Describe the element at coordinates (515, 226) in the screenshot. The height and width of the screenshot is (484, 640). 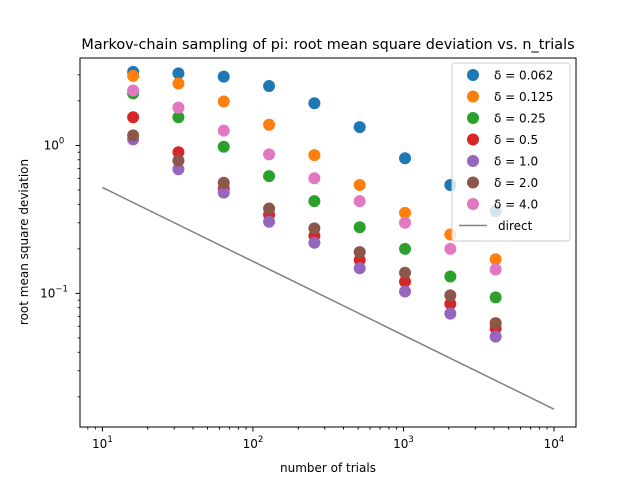
I see `legend-label: direct` at that location.